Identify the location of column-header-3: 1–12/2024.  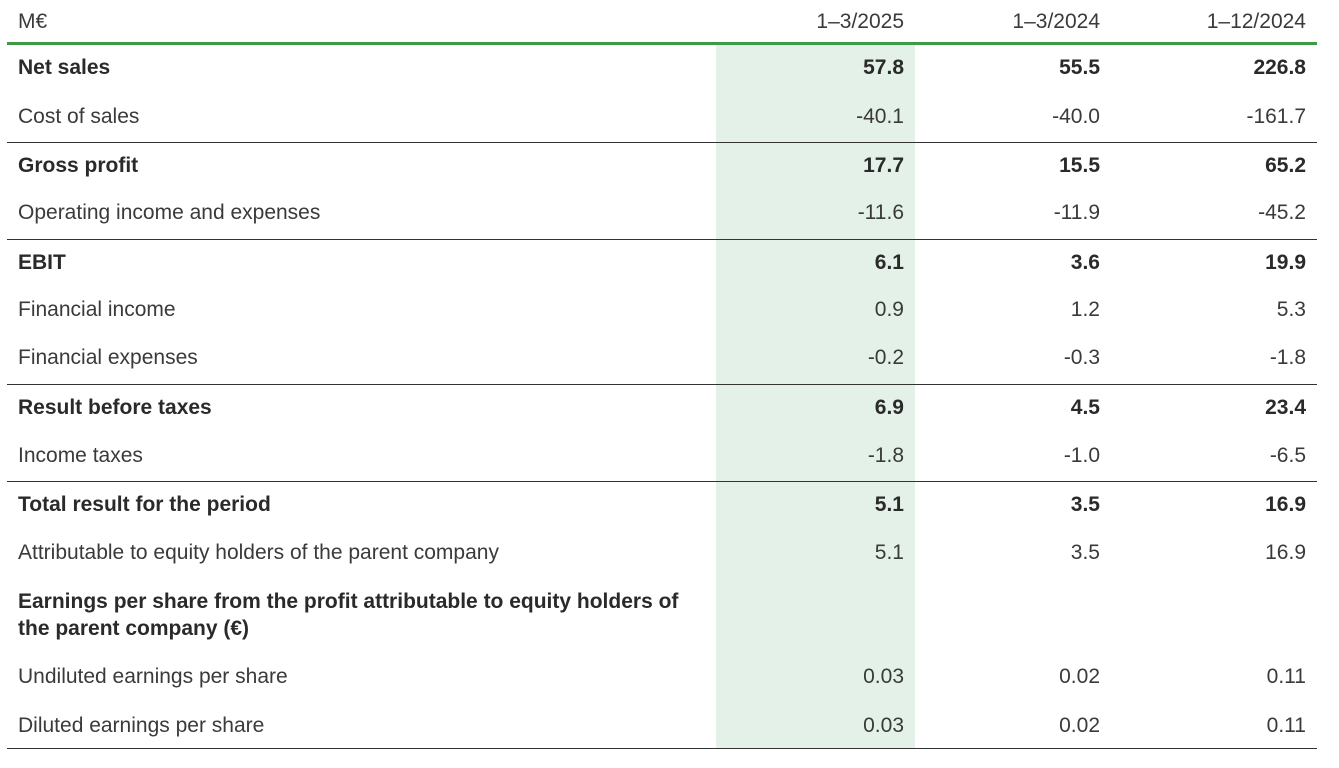
(1256, 21).